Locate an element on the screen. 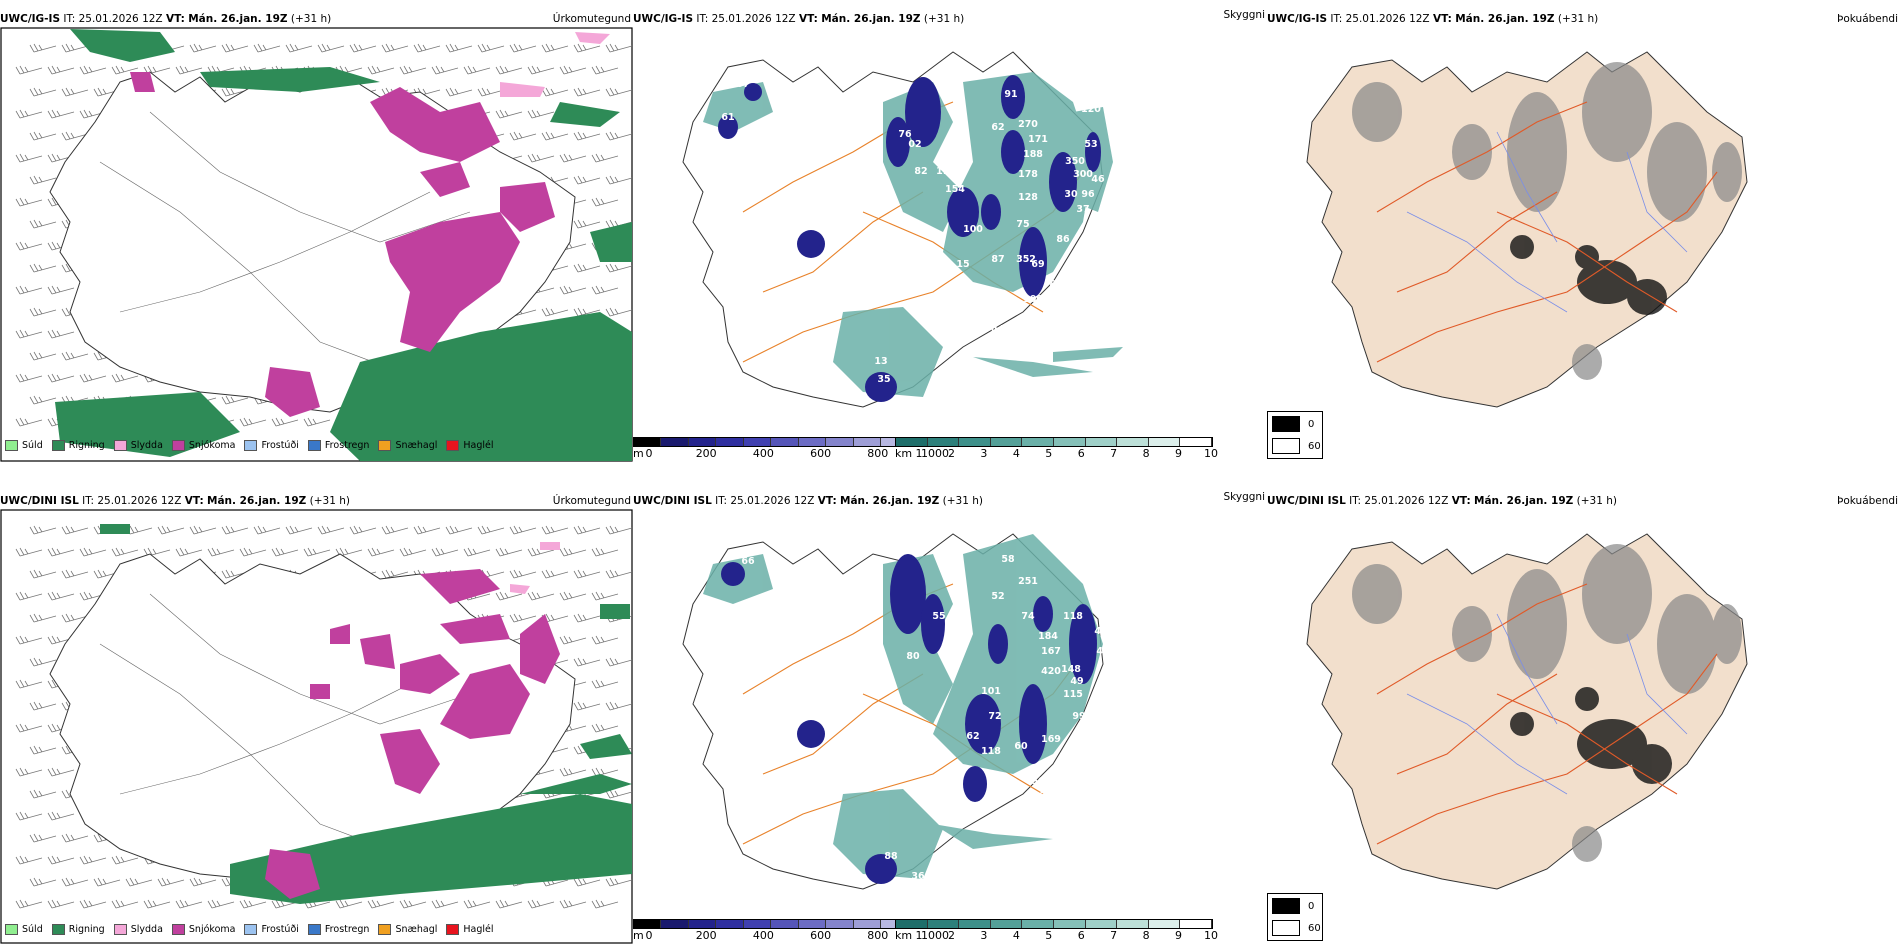 The height and width of the screenshot is (950, 1900). colorbar-tick: 7 is located at coordinates (1114, 935).